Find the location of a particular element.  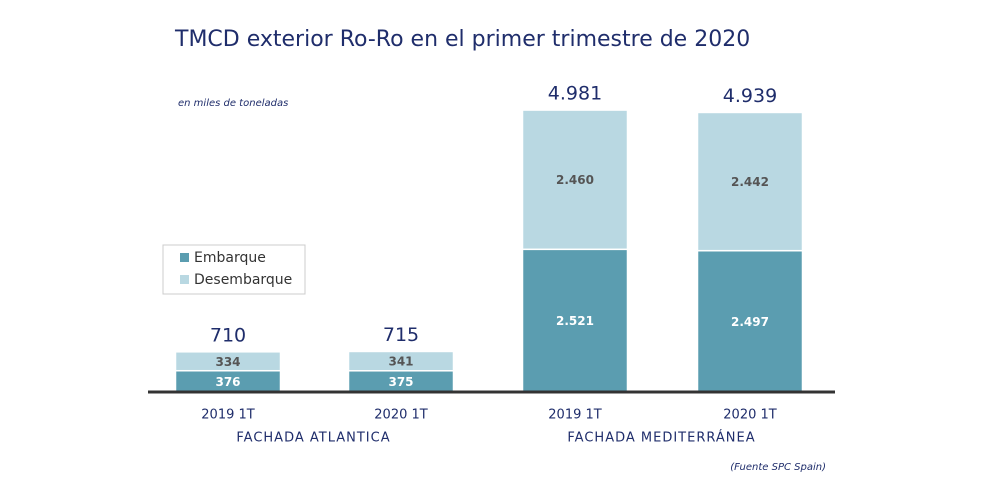

value-label: 2.442 is located at coordinates (750, 182).